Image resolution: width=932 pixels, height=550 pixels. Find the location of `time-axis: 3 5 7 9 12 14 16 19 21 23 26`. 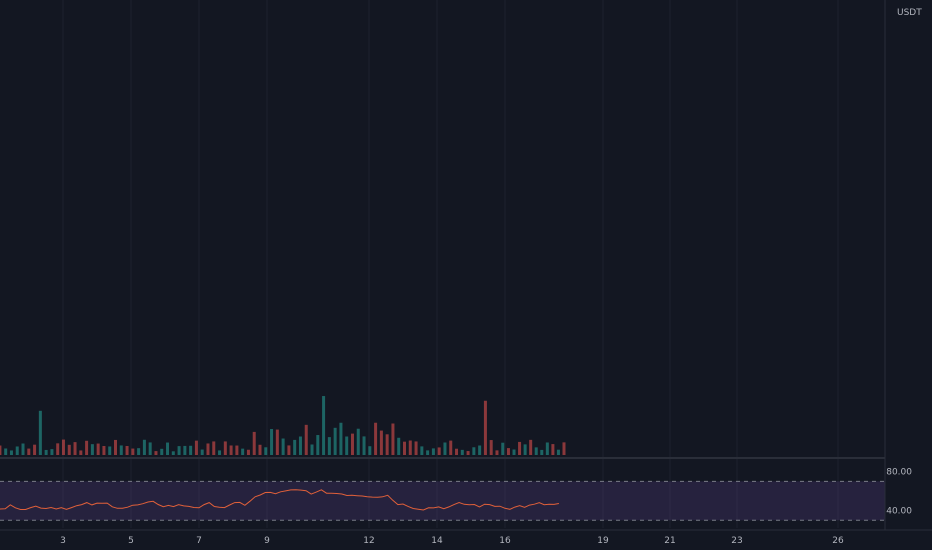

time-axis: 3 5 7 9 12 14 16 19 21 23 26 is located at coordinates (466, 539).